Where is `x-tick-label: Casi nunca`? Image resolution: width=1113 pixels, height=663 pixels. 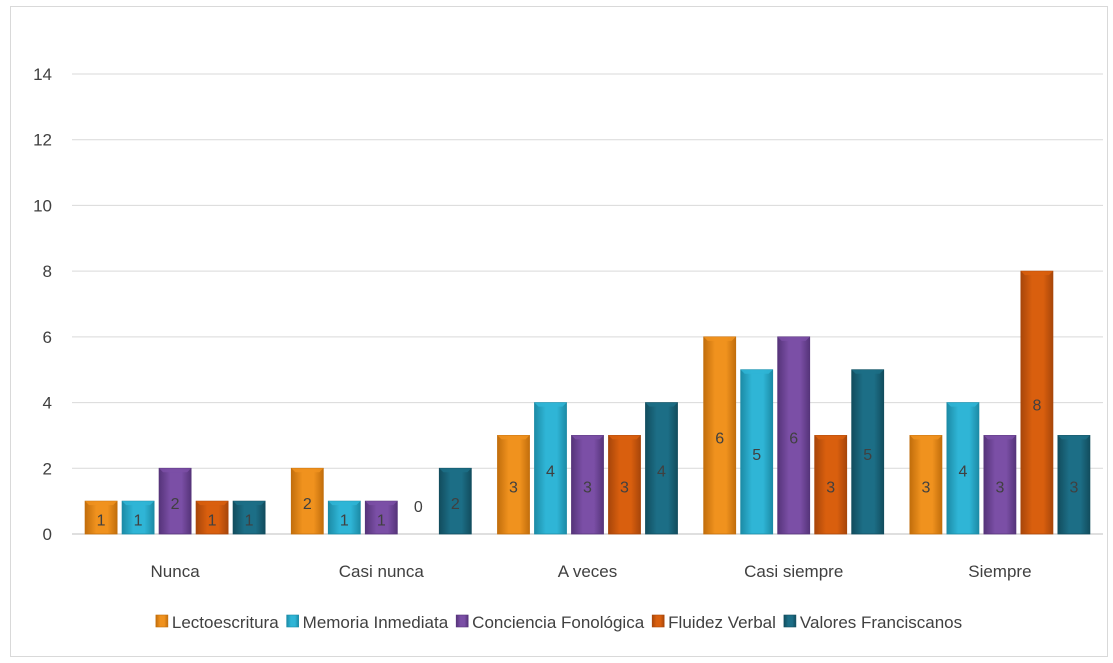 x-tick-label: Casi nunca is located at coordinates (382, 571).